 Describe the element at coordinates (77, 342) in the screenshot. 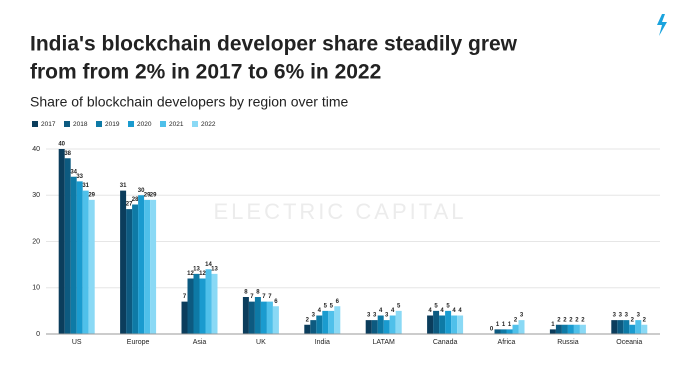

I see `x-tick-label: US` at that location.